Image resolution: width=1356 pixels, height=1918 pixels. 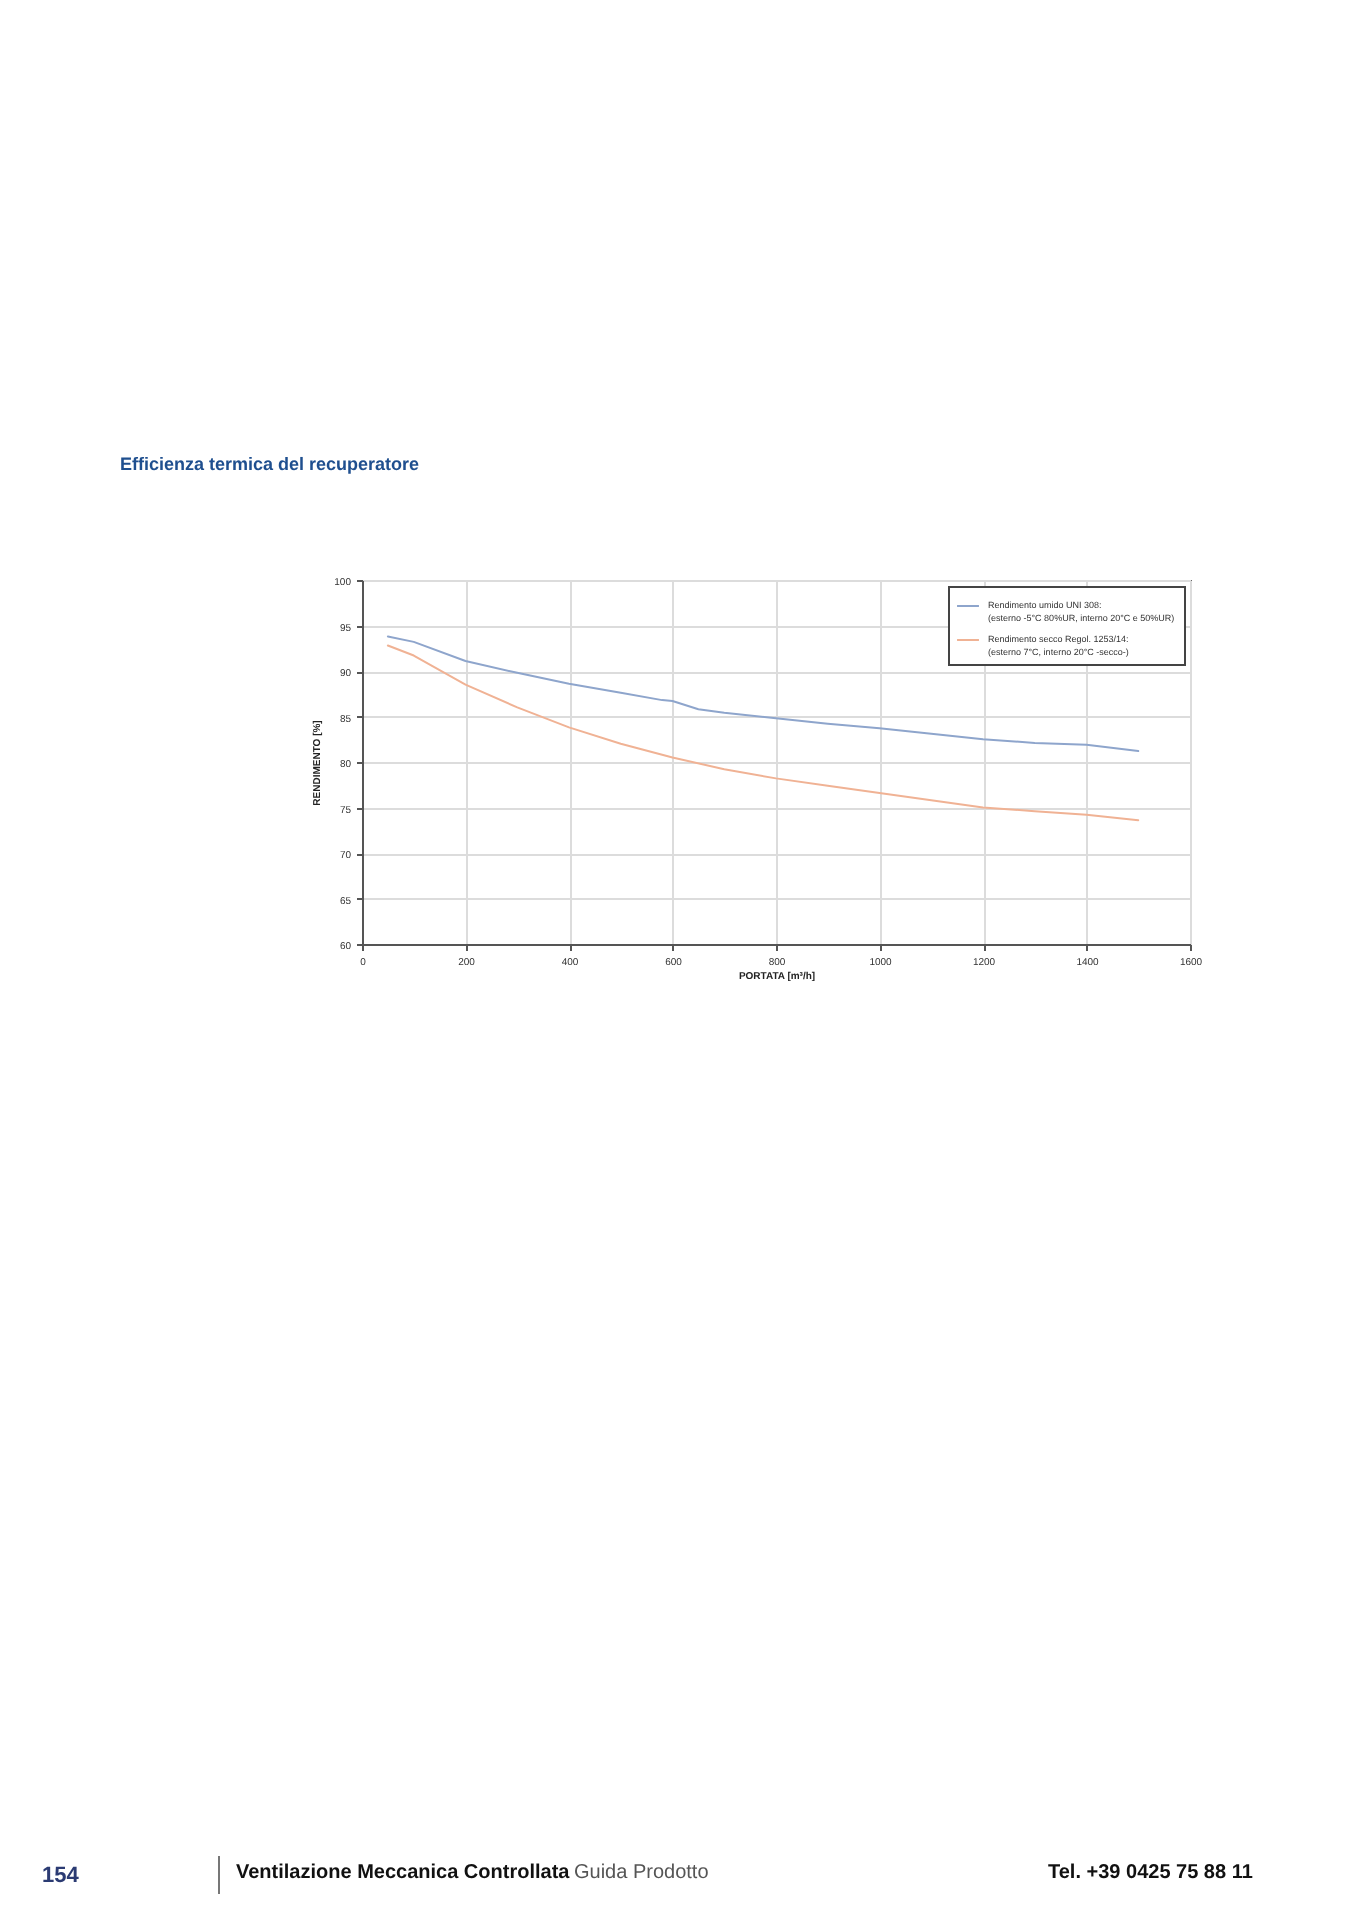 I want to click on chart-title: Efficienza termica del recuperatore, so click(x=270, y=464).